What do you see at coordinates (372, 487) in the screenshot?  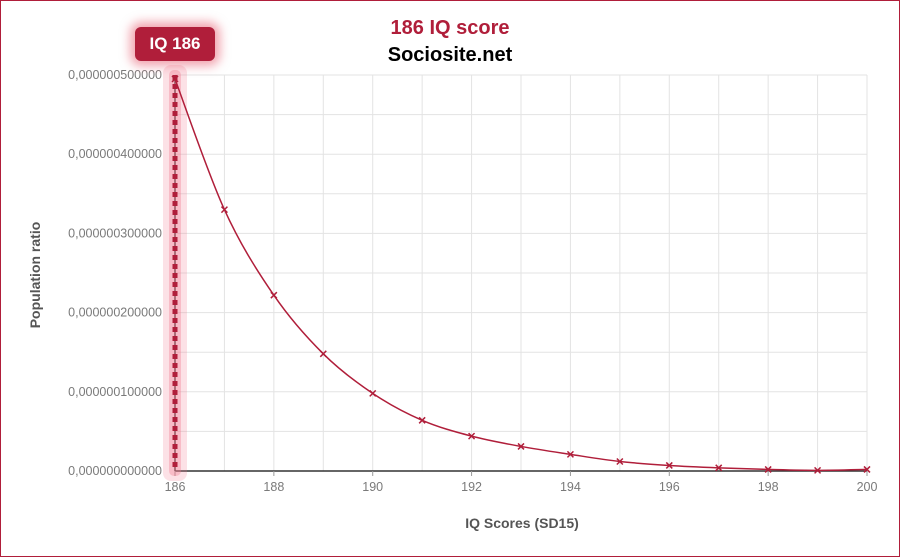 I see `x-tick-label: 190` at bounding box center [372, 487].